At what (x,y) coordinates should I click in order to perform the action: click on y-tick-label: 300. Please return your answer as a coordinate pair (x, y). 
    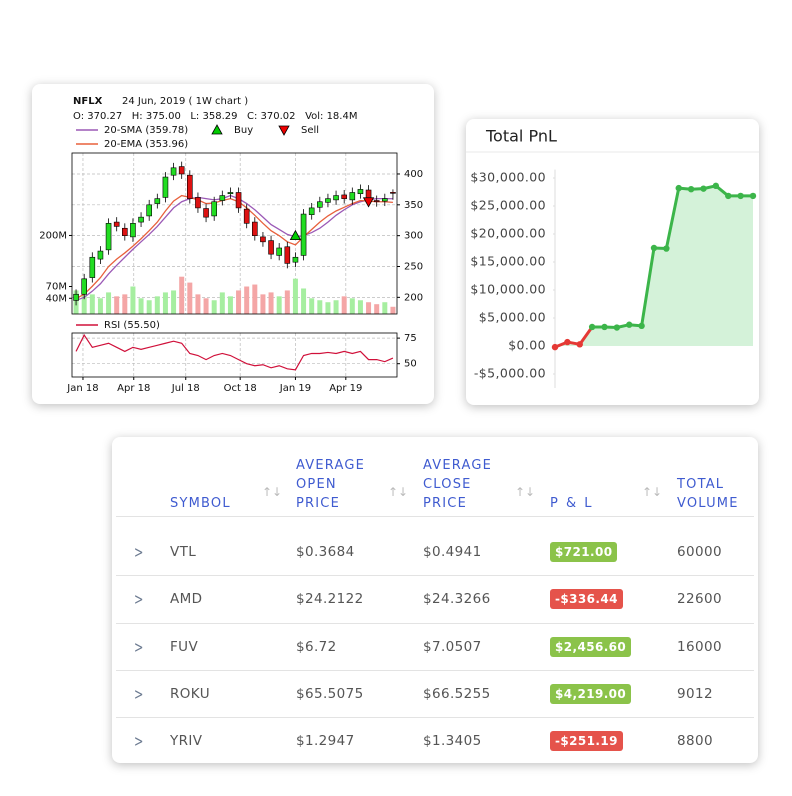
    Looking at the image, I should click on (413, 236).